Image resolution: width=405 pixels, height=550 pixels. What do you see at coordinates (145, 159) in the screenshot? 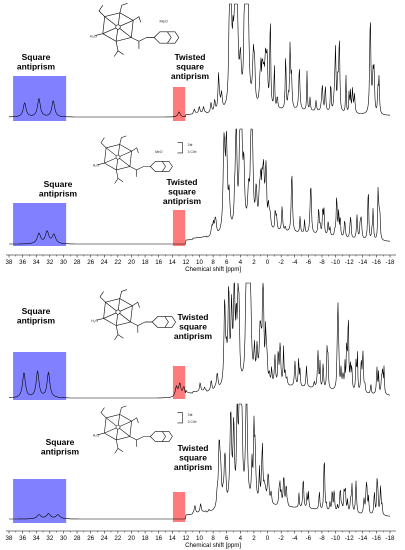
I see `complex-structure-icon: MeO H₂O 3⊕ 3 Cl⊖` at bounding box center [145, 159].